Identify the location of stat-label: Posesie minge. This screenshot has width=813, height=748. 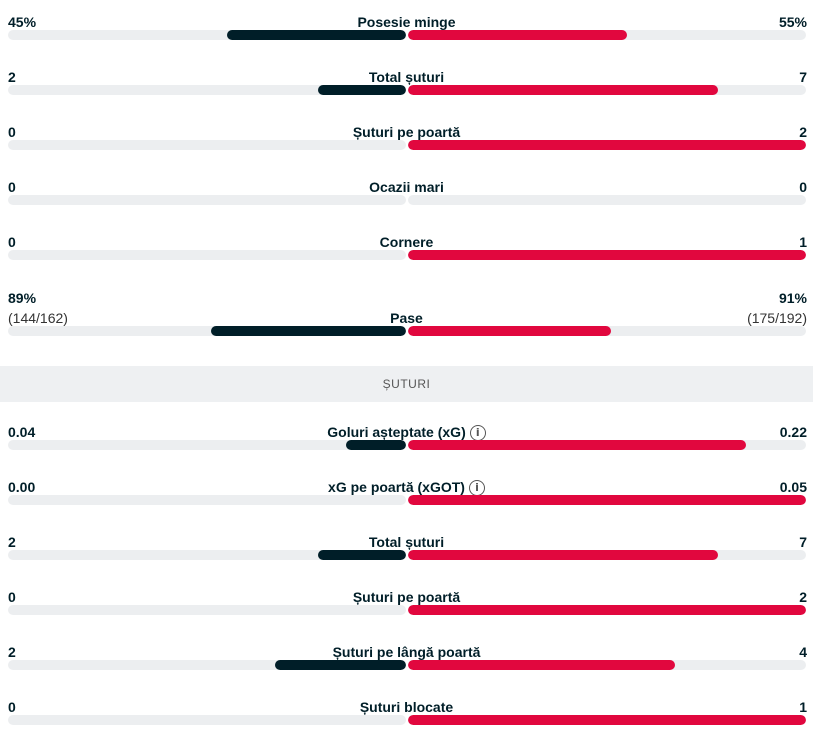
(406, 22).